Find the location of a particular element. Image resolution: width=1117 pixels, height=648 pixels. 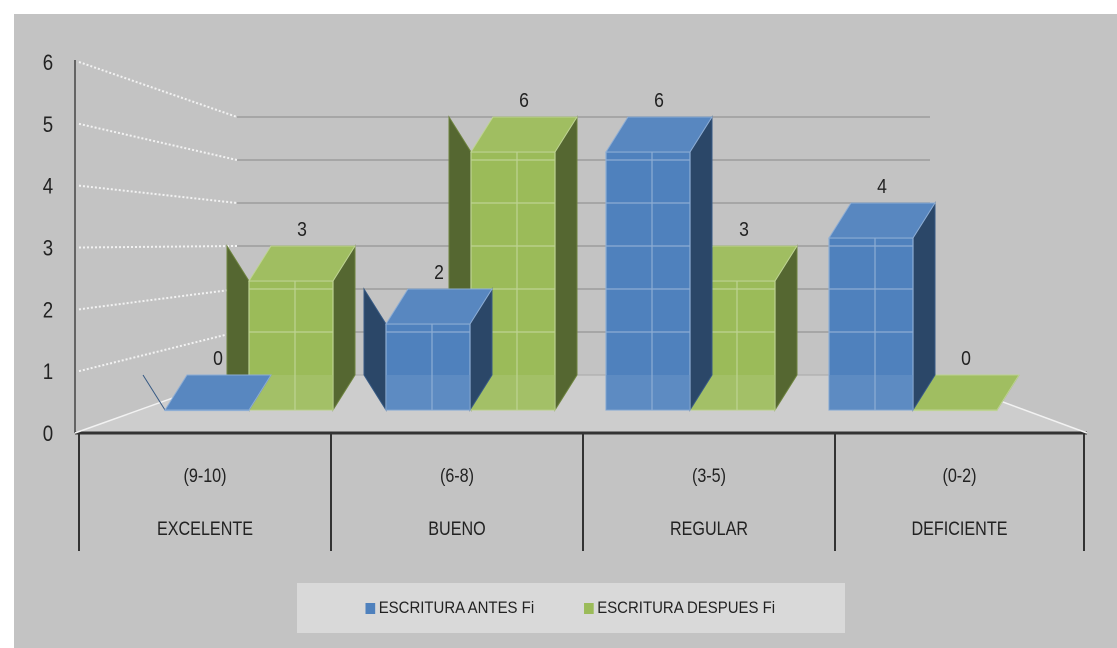

category-range-label: (6-8) is located at coordinates (457, 476).